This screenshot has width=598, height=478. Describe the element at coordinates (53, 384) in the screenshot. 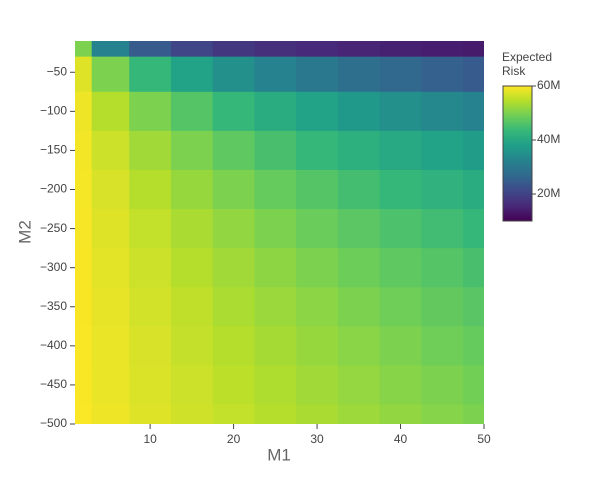

I see `y-tick-label: −450` at that location.